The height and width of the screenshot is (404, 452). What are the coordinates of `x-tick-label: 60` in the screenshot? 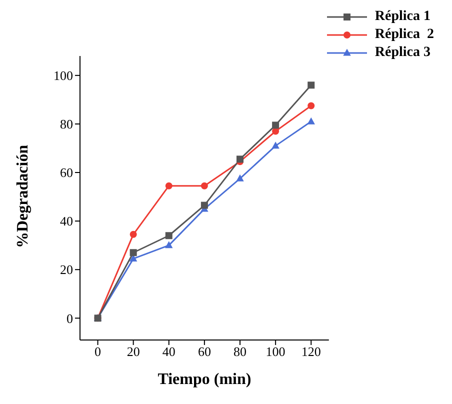 It's located at (204, 352).